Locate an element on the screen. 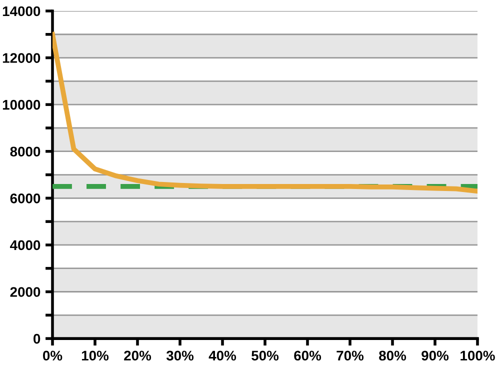 The height and width of the screenshot is (366, 500). x-tick-label: 10% is located at coordinates (95, 355).